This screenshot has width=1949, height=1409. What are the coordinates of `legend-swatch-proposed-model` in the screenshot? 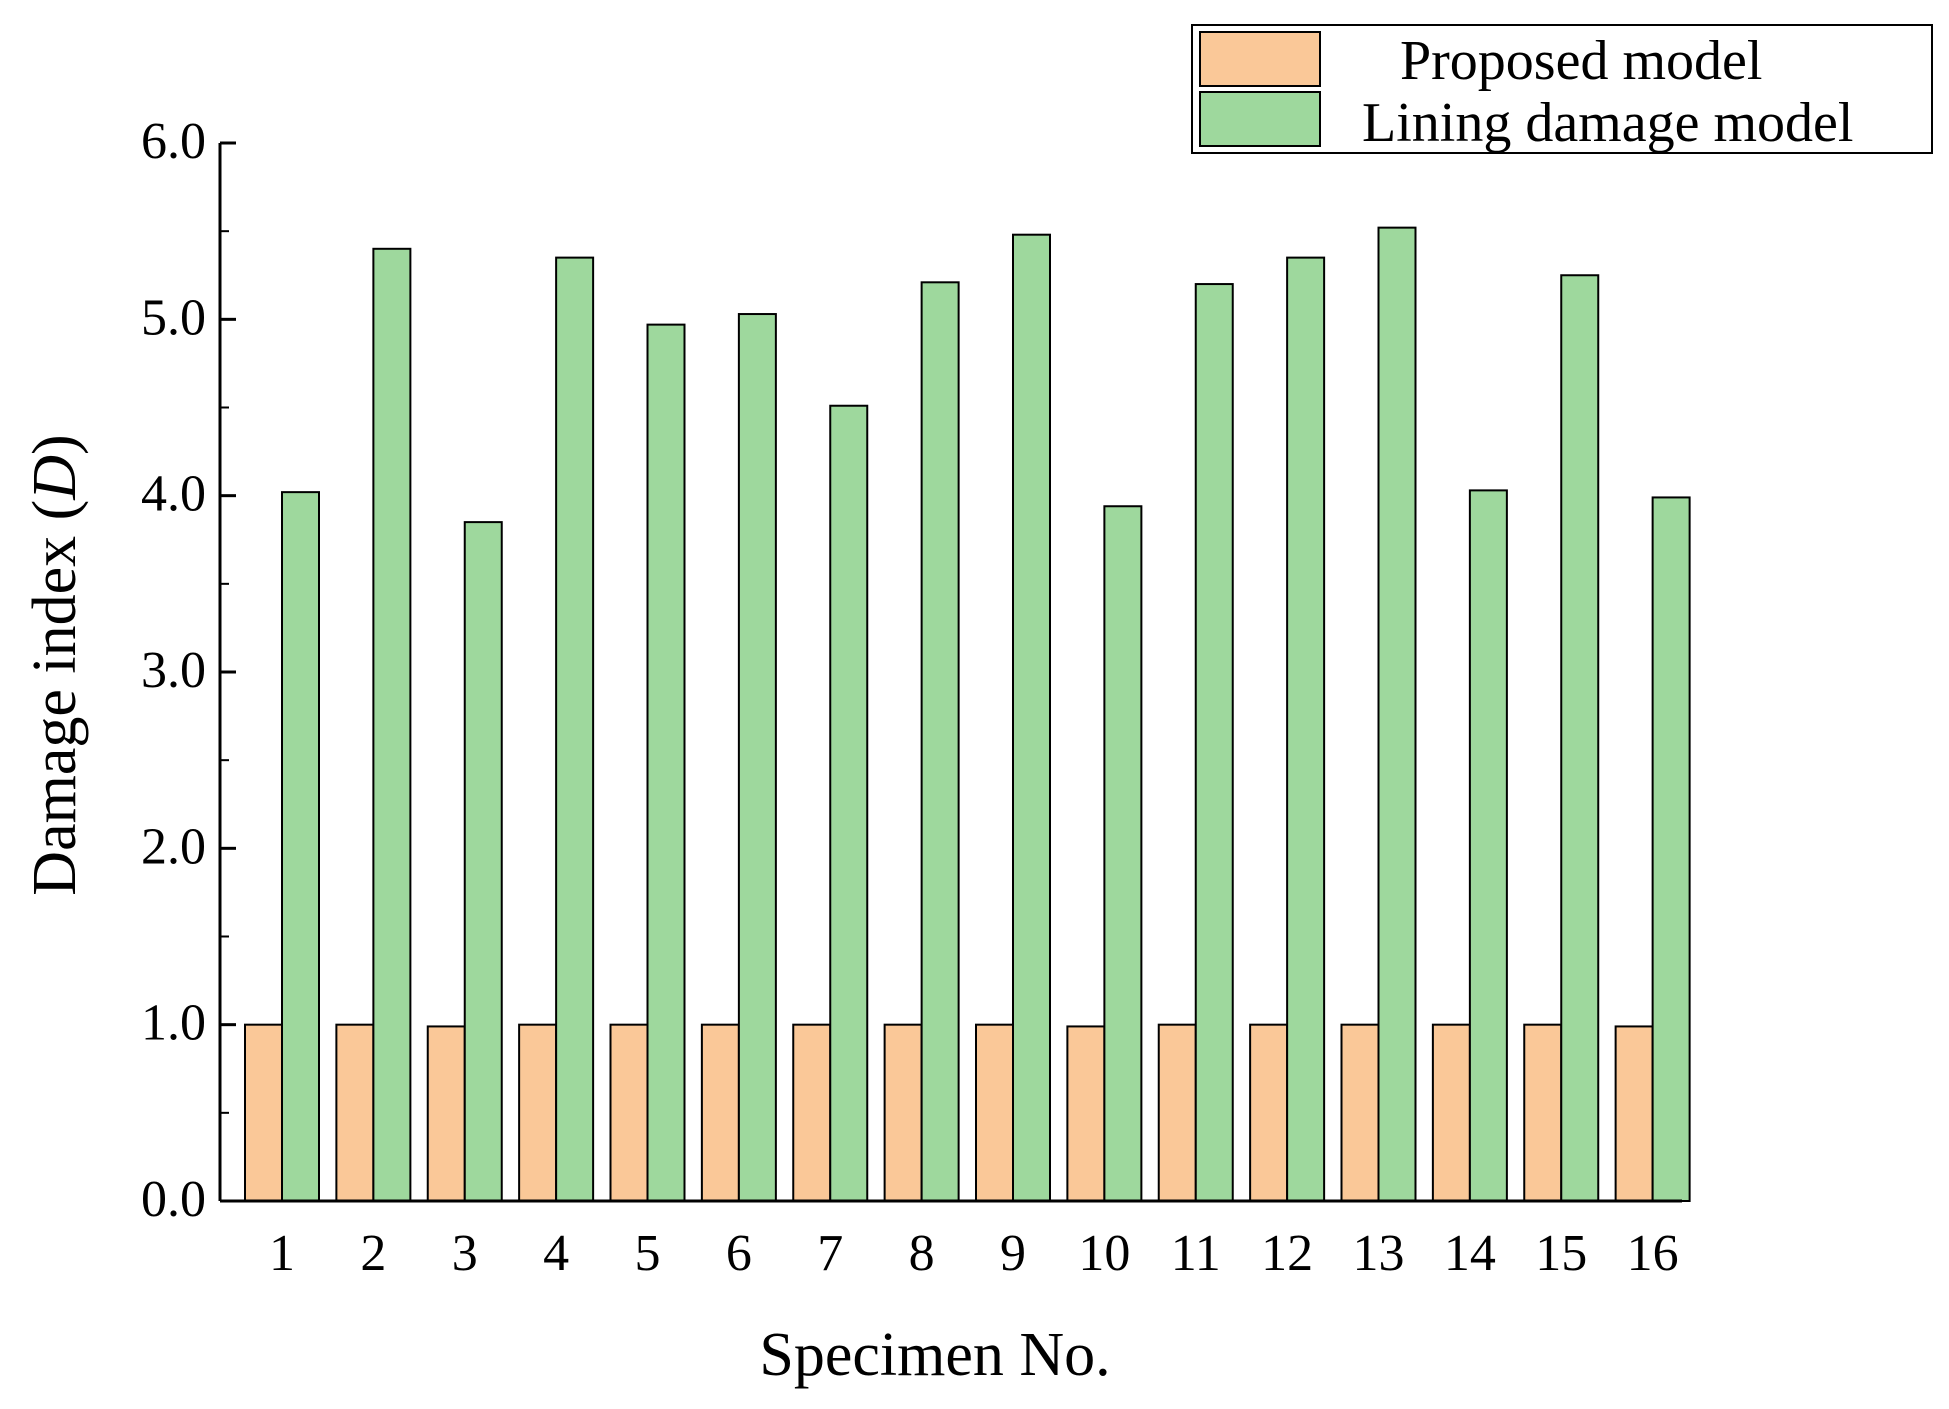 It's located at (1260, 59).